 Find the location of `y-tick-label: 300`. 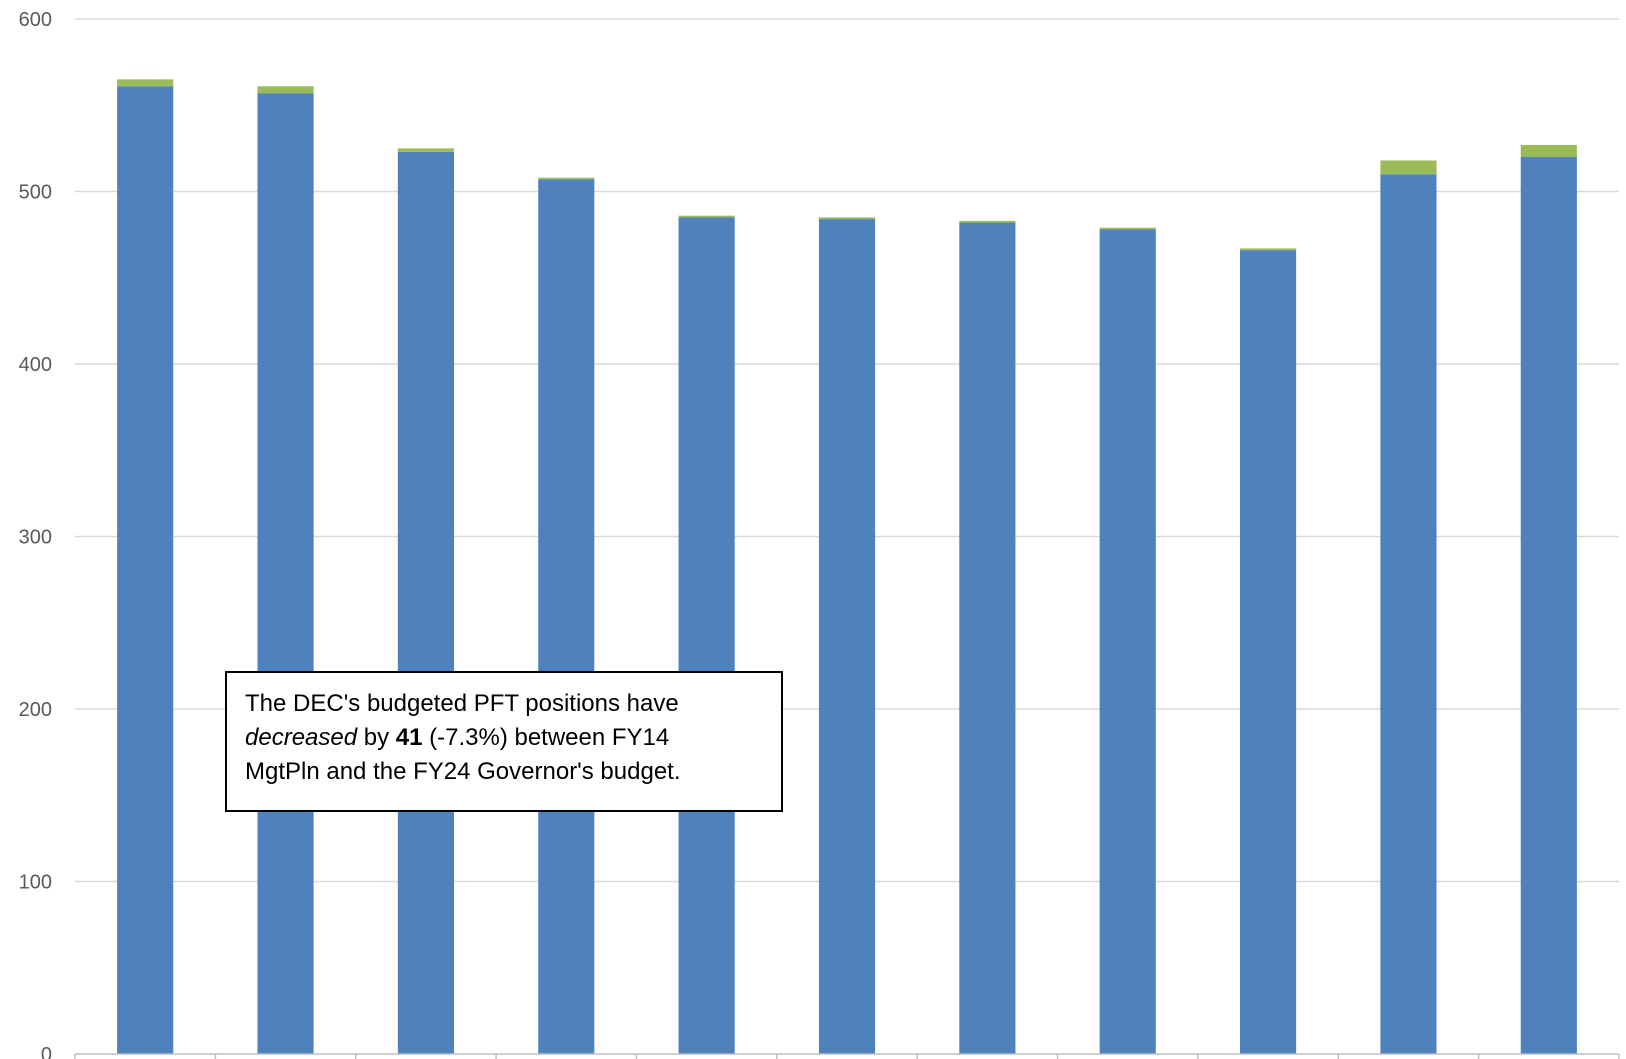

y-tick-label: 300 is located at coordinates (35, 538).